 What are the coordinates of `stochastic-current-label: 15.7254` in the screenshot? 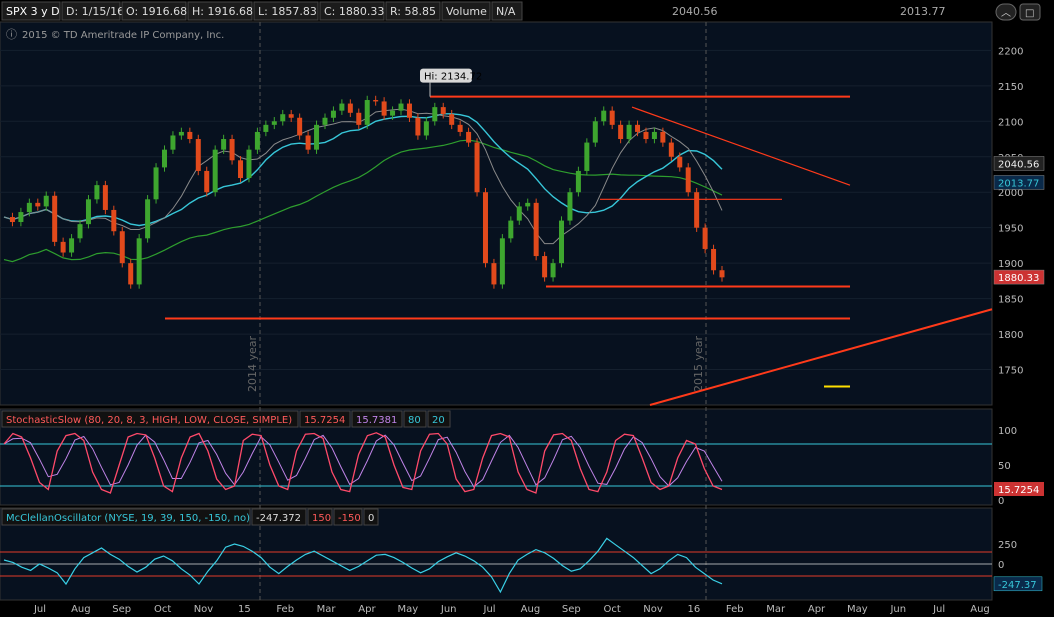 It's located at (1018, 490).